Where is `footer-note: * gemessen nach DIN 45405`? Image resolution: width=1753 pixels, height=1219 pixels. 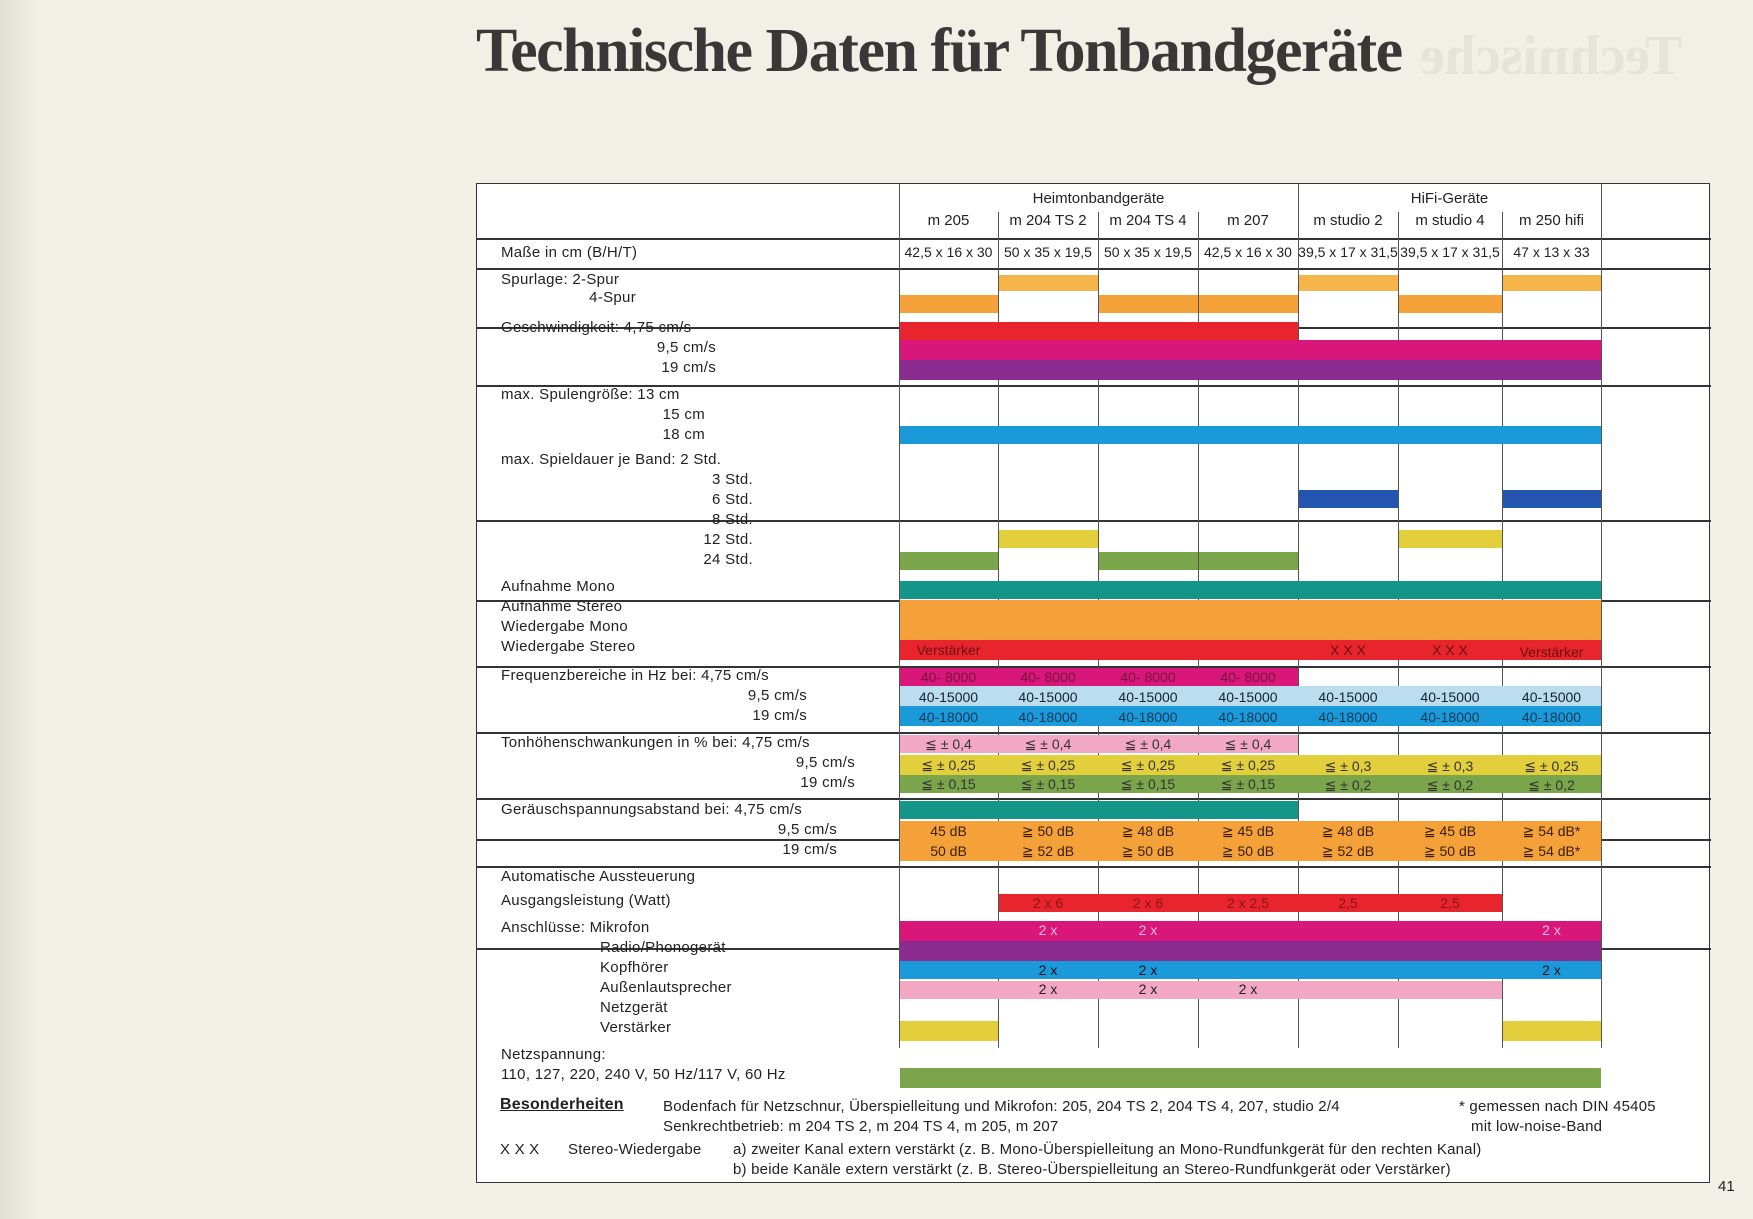 footer-note: * gemessen nach DIN 45405 is located at coordinates (1557, 1106).